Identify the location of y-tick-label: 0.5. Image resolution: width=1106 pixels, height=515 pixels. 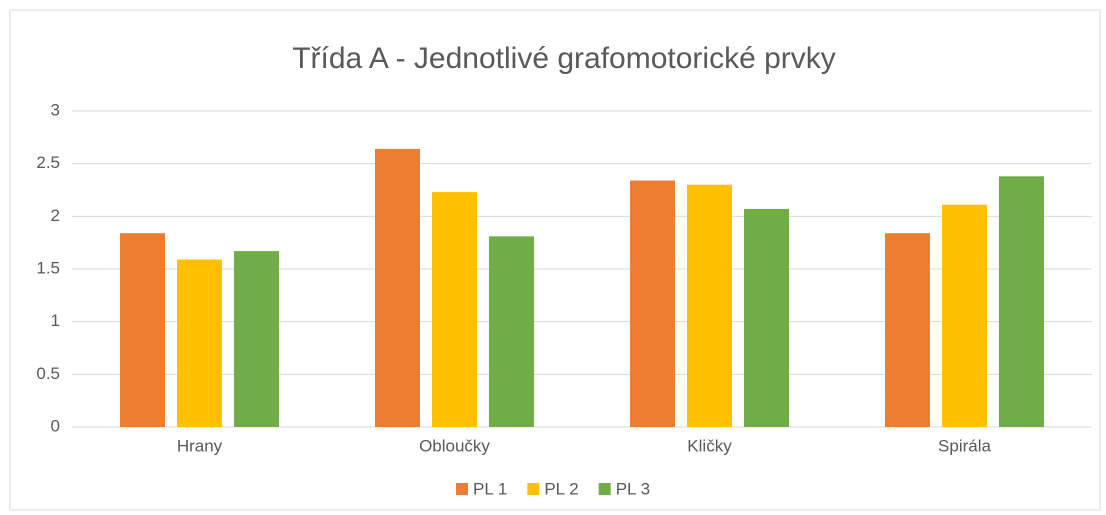
(48, 373).